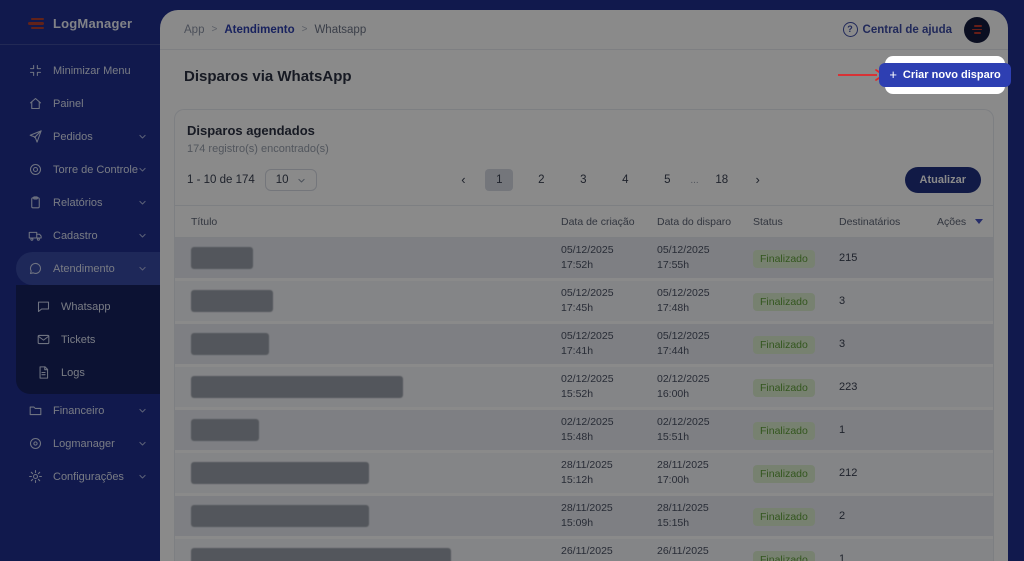  What do you see at coordinates (36, 104) in the screenshot?
I see `home-icon` at bounding box center [36, 104].